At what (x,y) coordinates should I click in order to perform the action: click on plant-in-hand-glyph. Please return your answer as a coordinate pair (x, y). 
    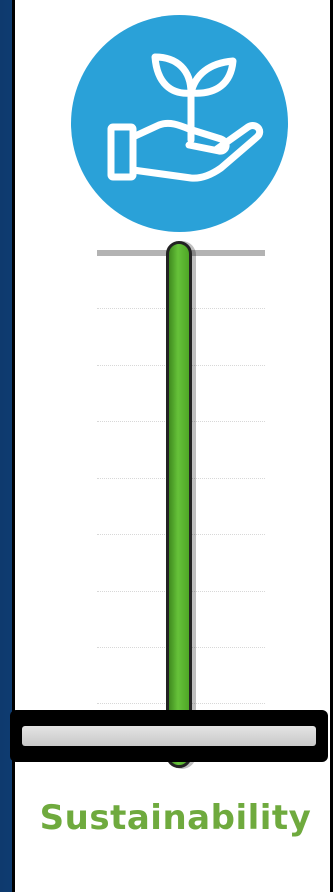
    Looking at the image, I should click on (185, 117).